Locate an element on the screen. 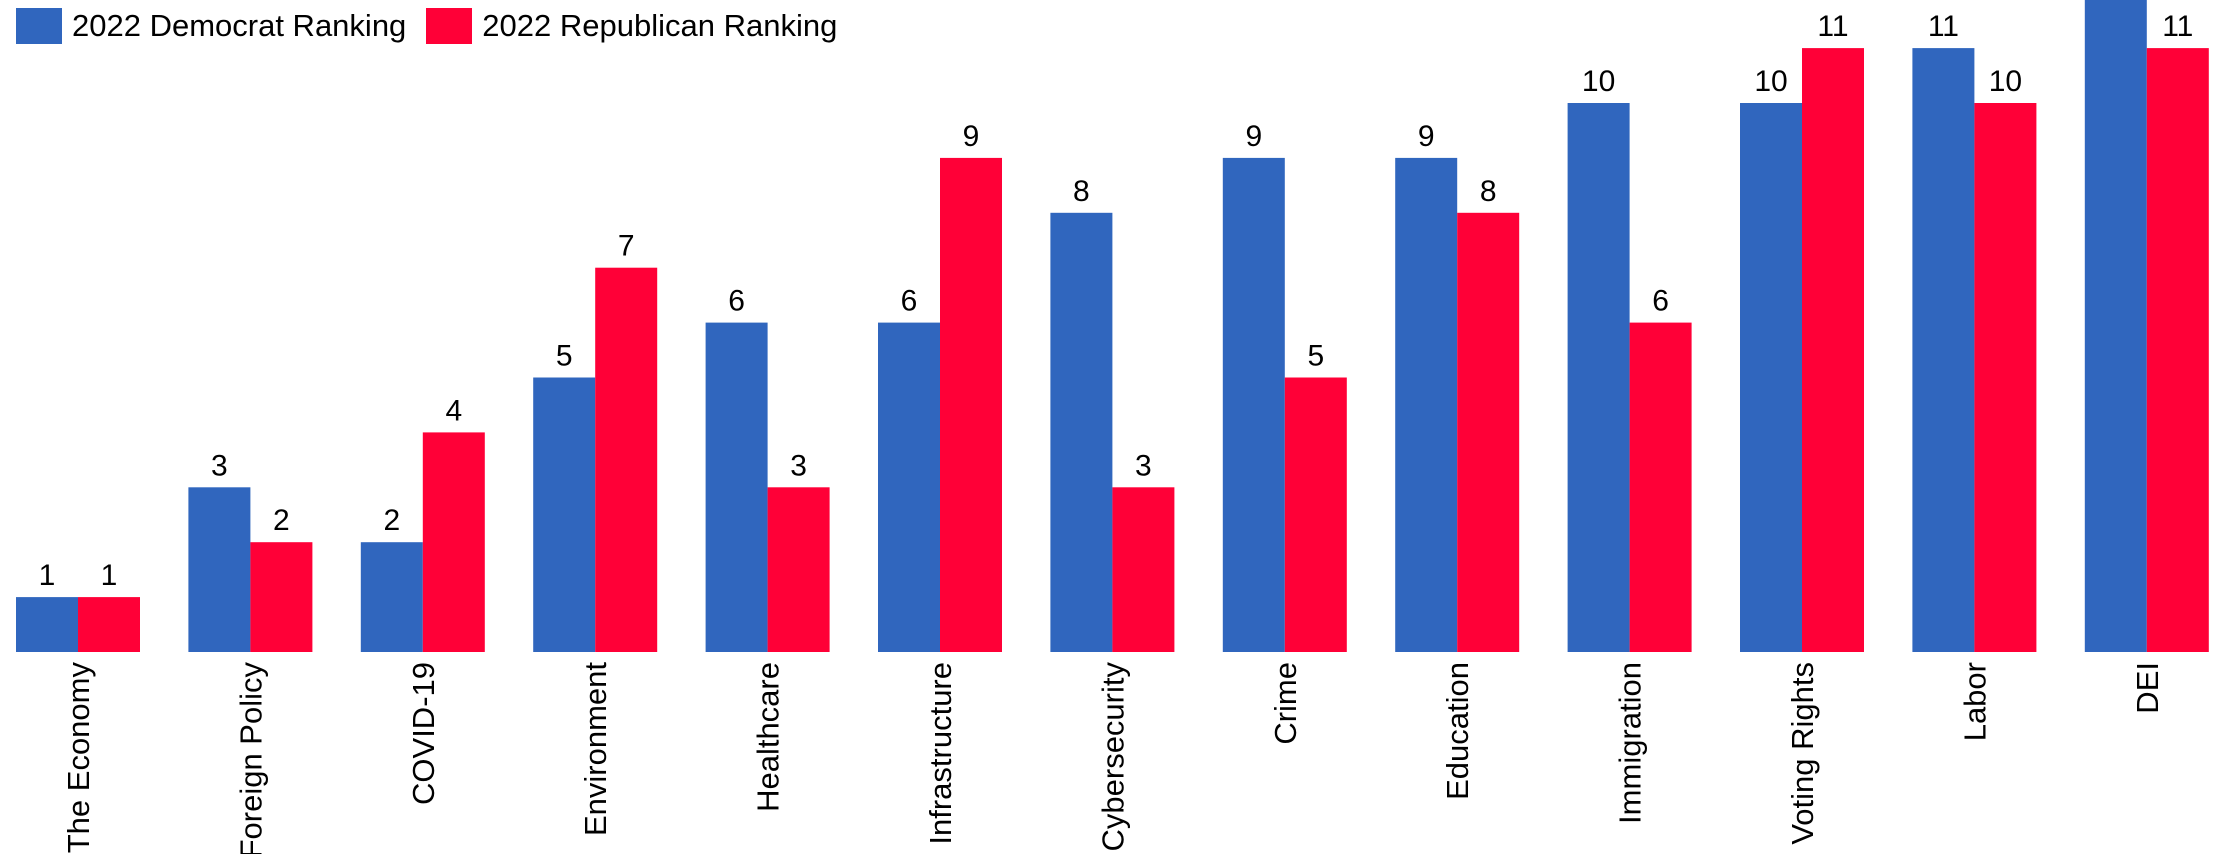  tick-label-5: Healthcare is located at coordinates (768, 737).